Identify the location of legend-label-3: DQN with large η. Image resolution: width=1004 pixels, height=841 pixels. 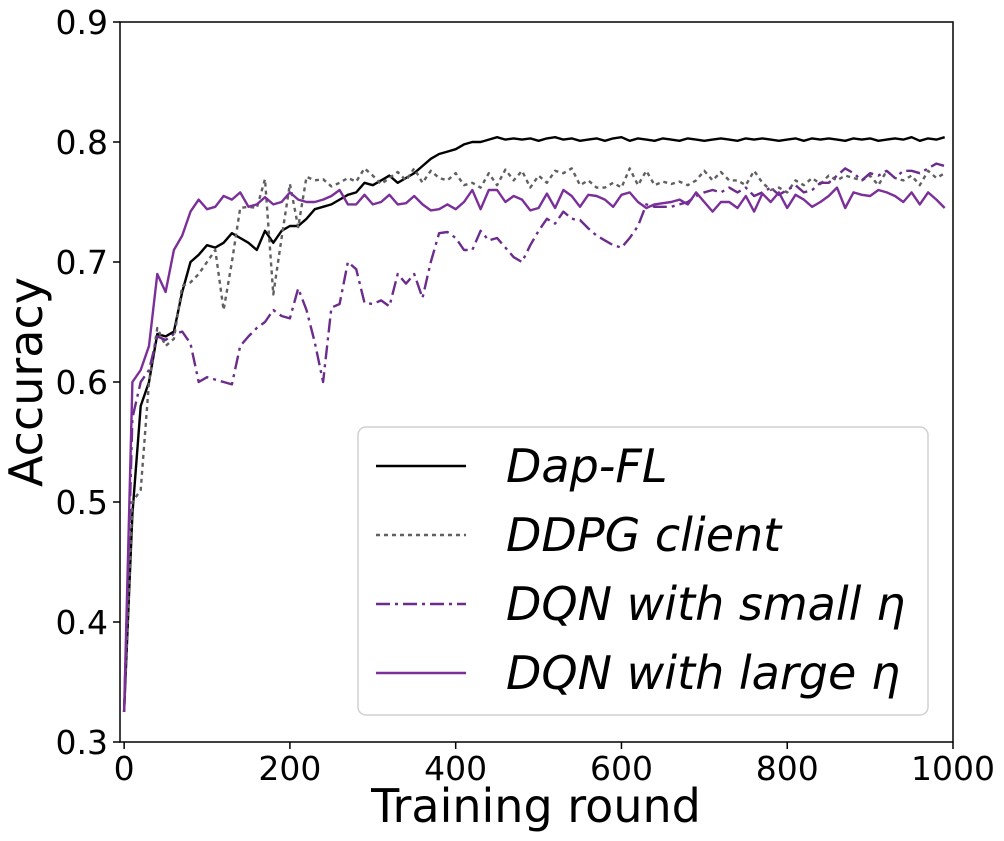
(703, 673).